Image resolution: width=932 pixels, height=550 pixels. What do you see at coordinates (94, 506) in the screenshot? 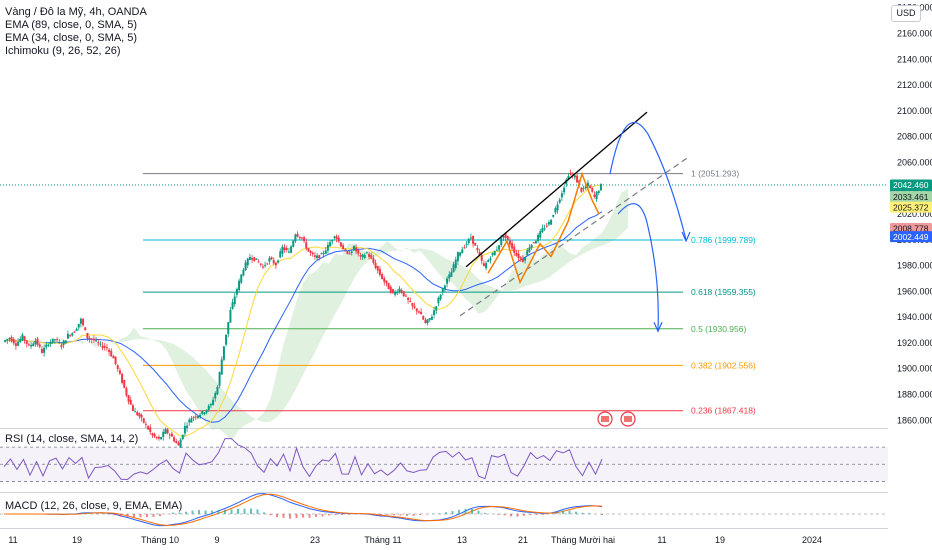
I see `legend-macd: MACD (12, 26, close, 9, EMA, EMA)` at bounding box center [94, 506].